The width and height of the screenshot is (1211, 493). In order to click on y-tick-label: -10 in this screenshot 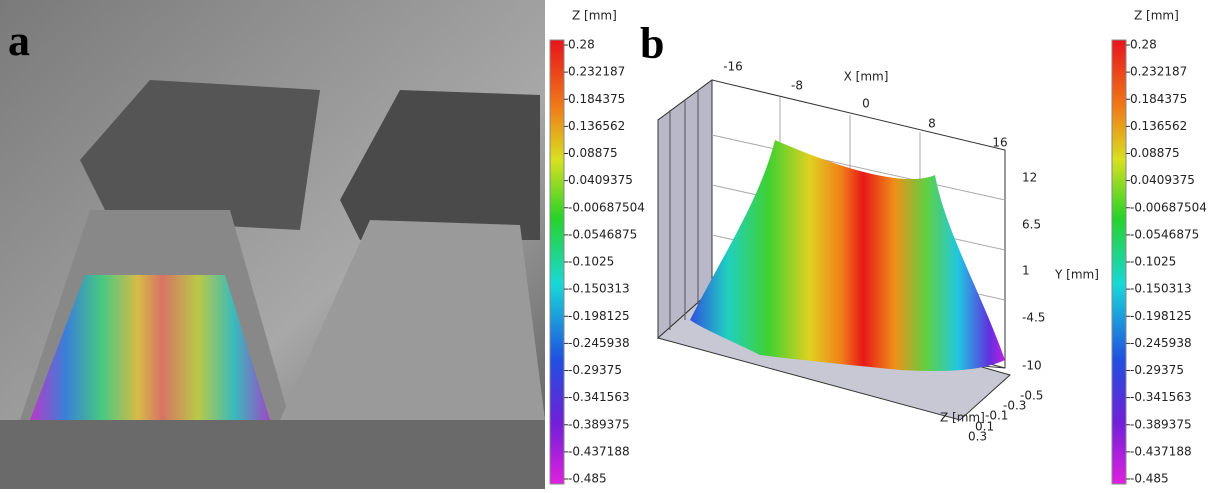, I will do `click(1032, 366)`.